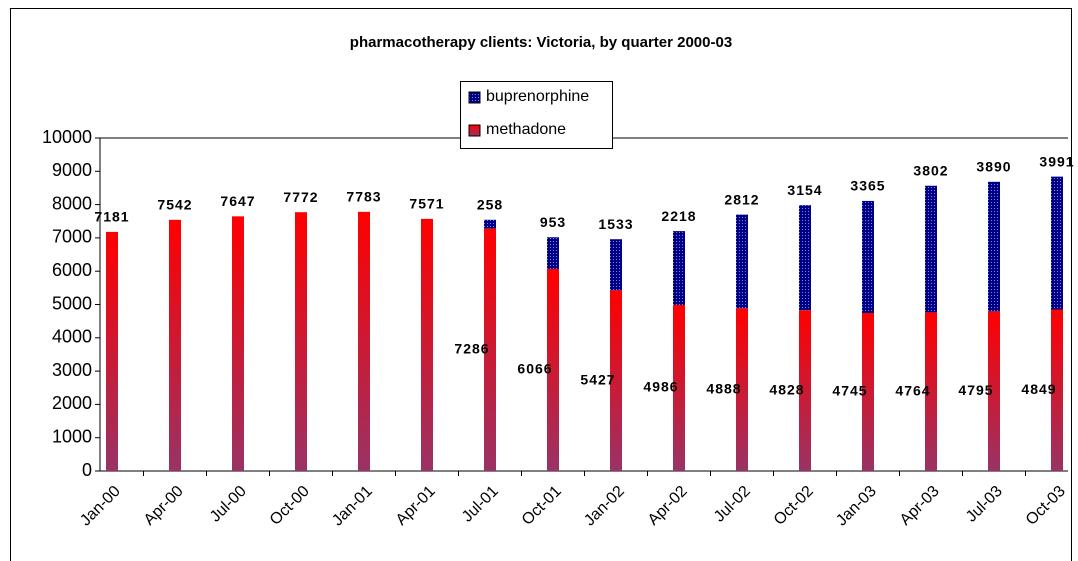 This screenshot has height=561, width=1078. Describe the element at coordinates (72, 303) in the screenshot. I see `y-tick-label: 5000` at that location.